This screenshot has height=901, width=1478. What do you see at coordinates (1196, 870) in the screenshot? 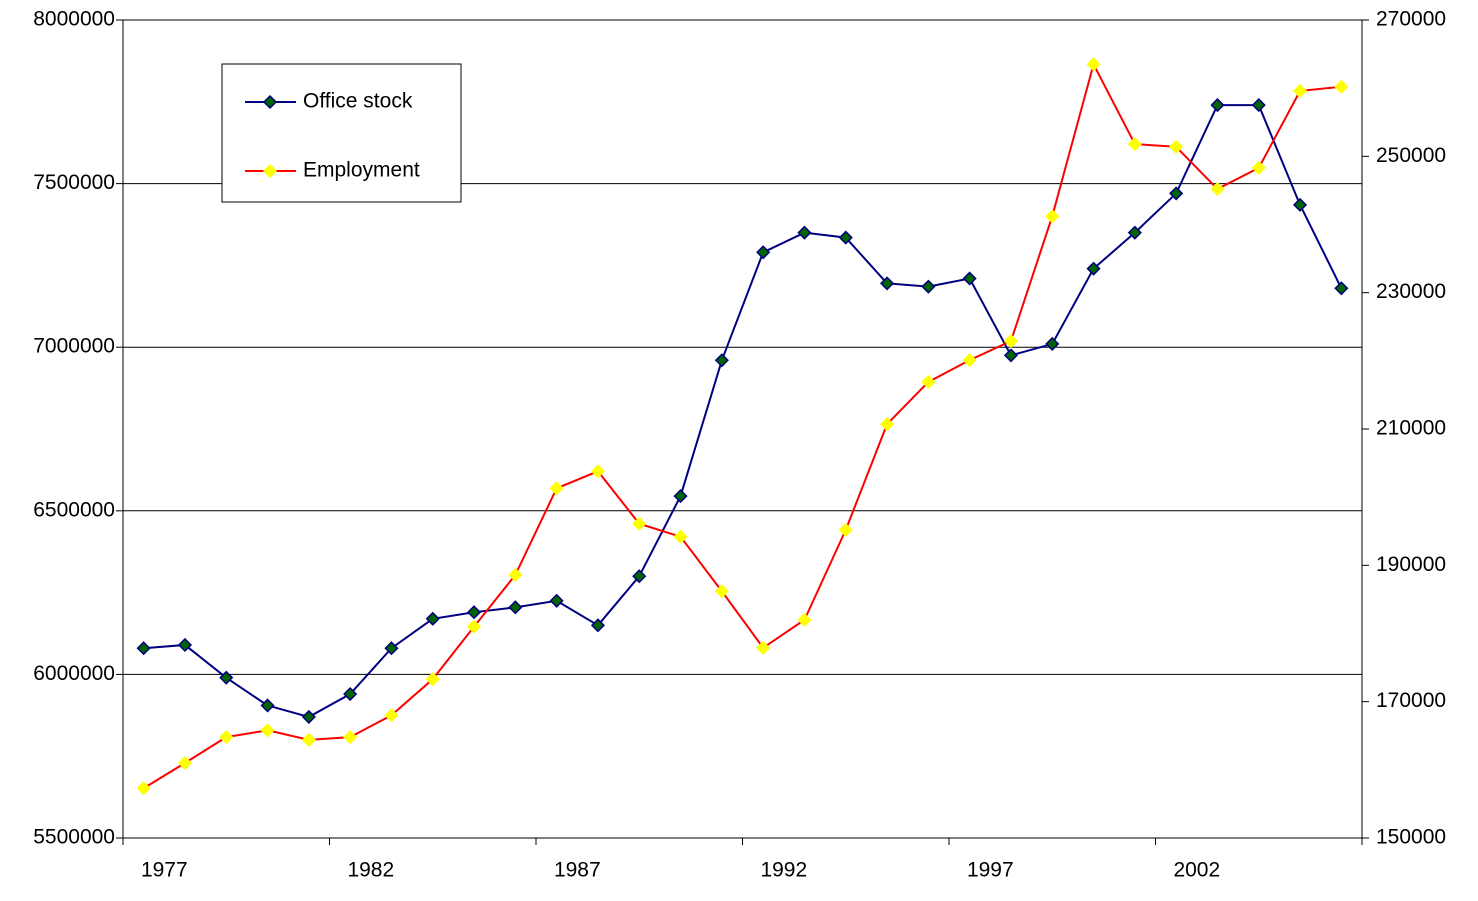
I see `x-tick-label: 2002` at bounding box center [1196, 870].